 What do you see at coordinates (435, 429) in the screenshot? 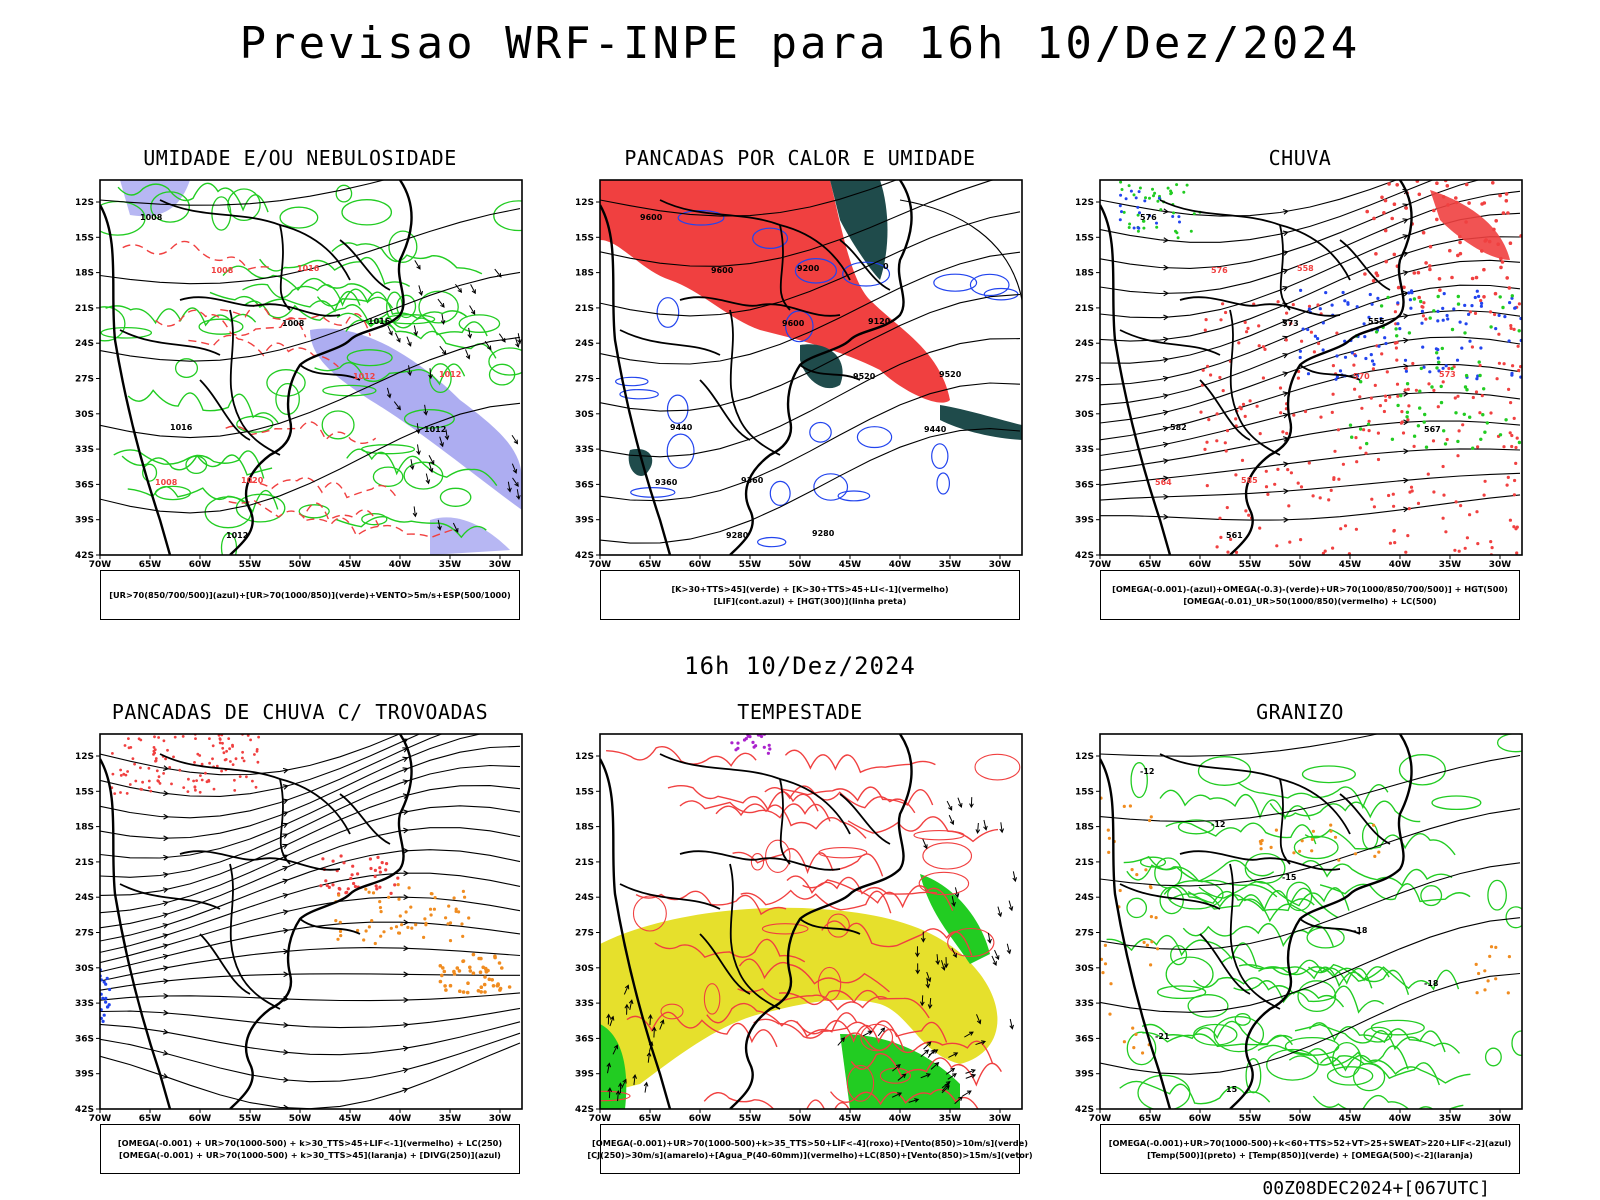
I see `contour-label: 1012` at bounding box center [435, 429].